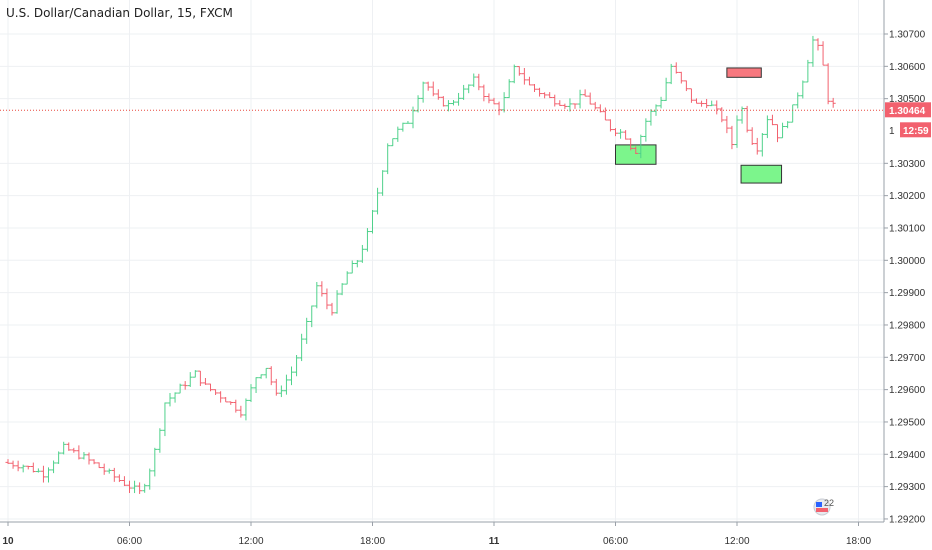 The image size is (932, 550). Describe the element at coordinates (372, 541) in the screenshot. I see `x-tick-label-3: 18:00` at that location.